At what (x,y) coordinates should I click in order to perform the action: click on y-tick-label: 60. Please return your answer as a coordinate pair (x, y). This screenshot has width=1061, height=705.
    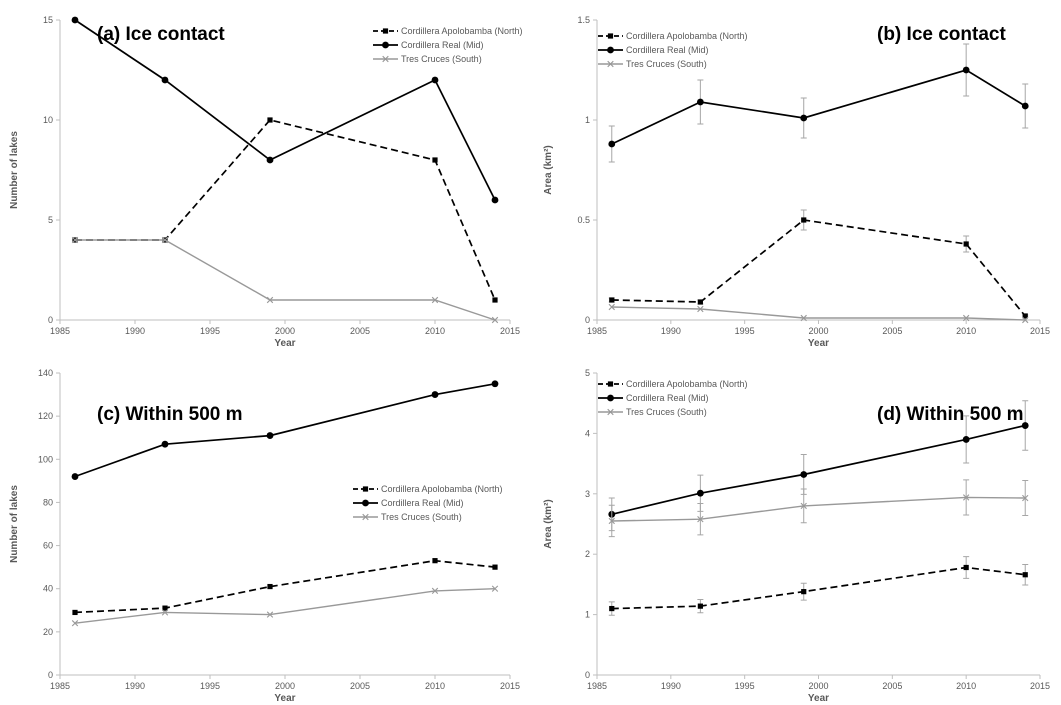
    Looking at the image, I should click on (48, 546).